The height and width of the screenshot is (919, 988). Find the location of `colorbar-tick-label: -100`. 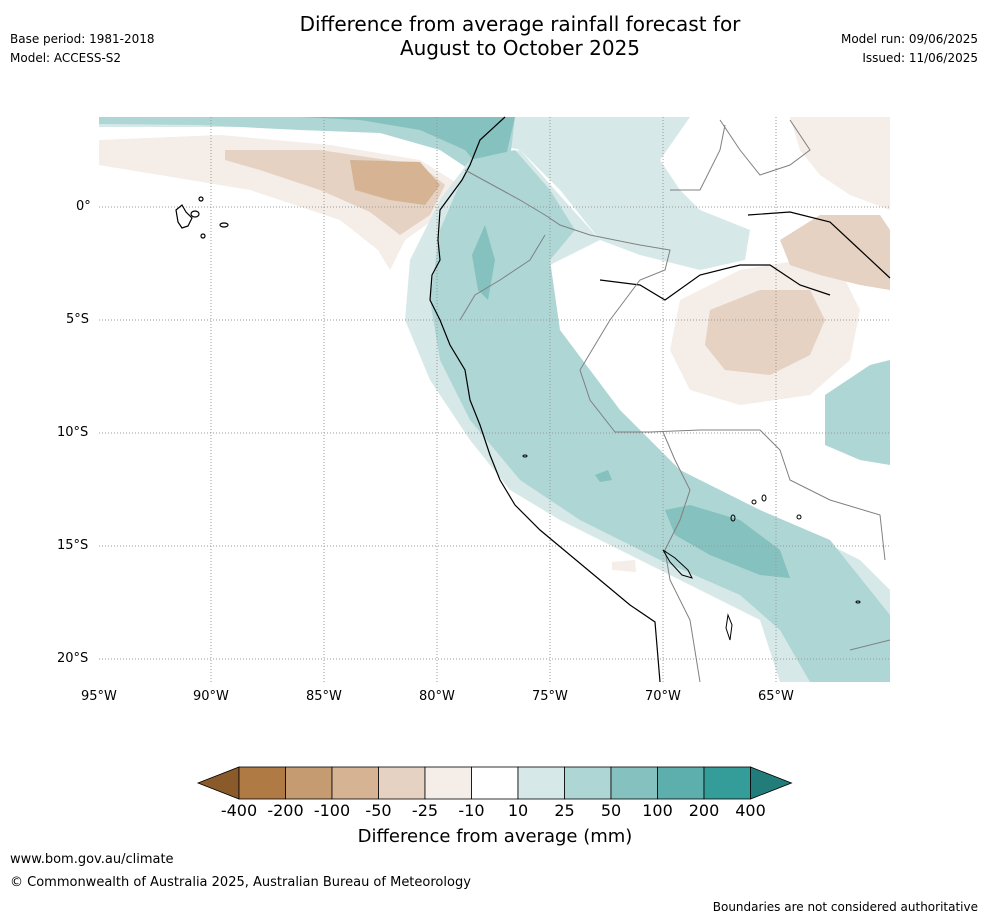

colorbar-tick-label: -100 is located at coordinates (332, 810).